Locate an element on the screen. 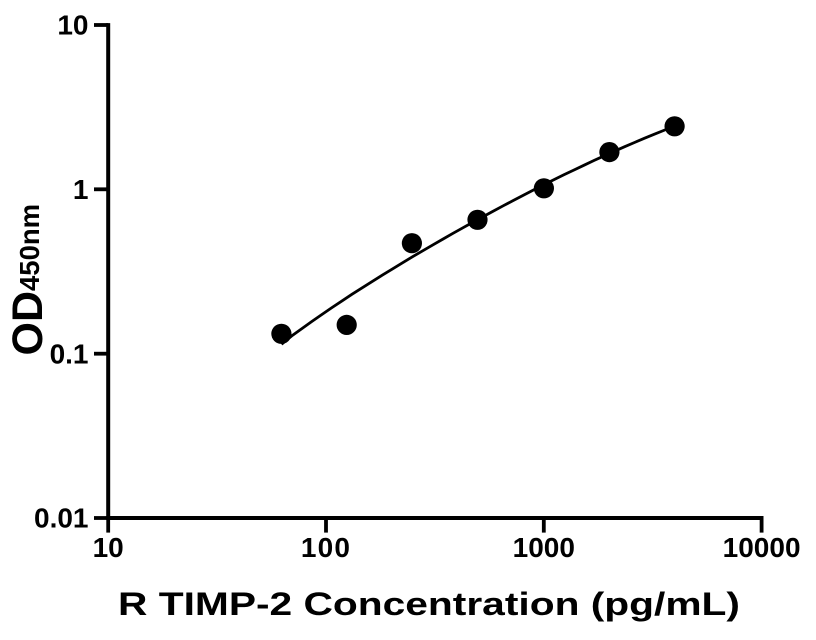  svg-text: 1 is located at coordinates (81, 189).